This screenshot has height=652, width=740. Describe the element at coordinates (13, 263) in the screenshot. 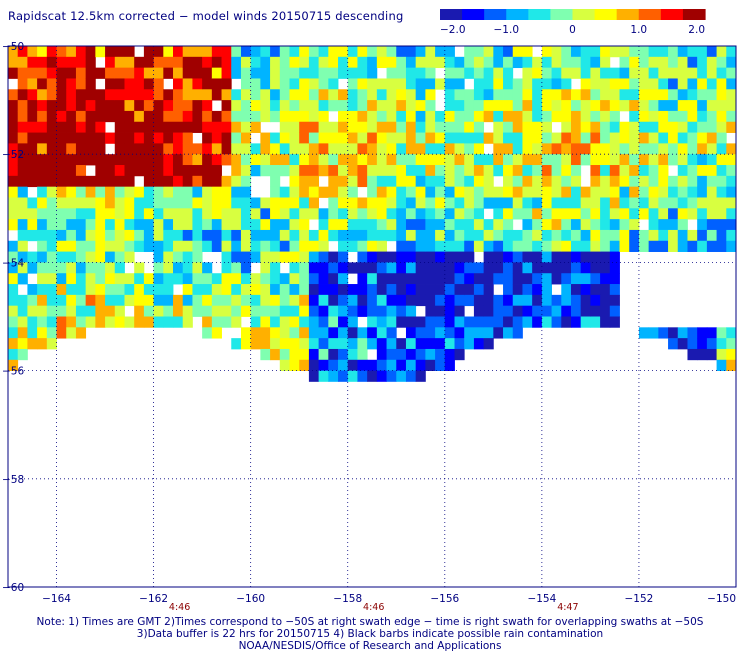

I see `latitude-tick-label: −54` at that location.